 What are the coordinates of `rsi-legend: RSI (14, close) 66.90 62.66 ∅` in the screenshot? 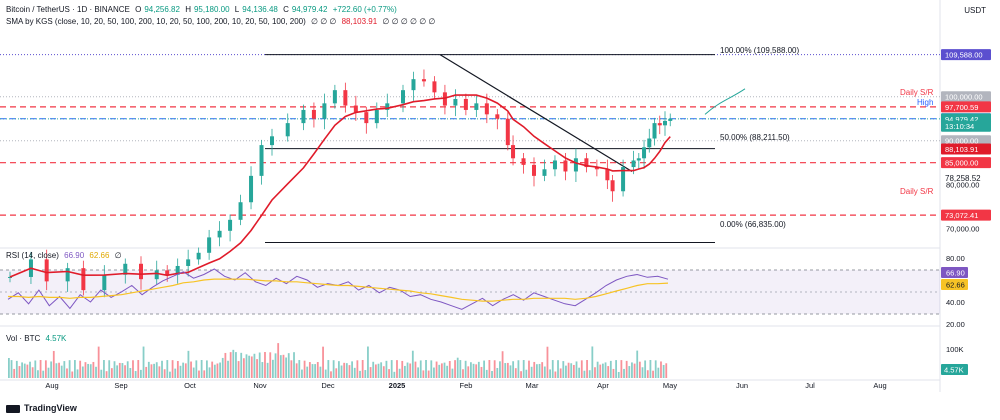 It's located at (65, 255).